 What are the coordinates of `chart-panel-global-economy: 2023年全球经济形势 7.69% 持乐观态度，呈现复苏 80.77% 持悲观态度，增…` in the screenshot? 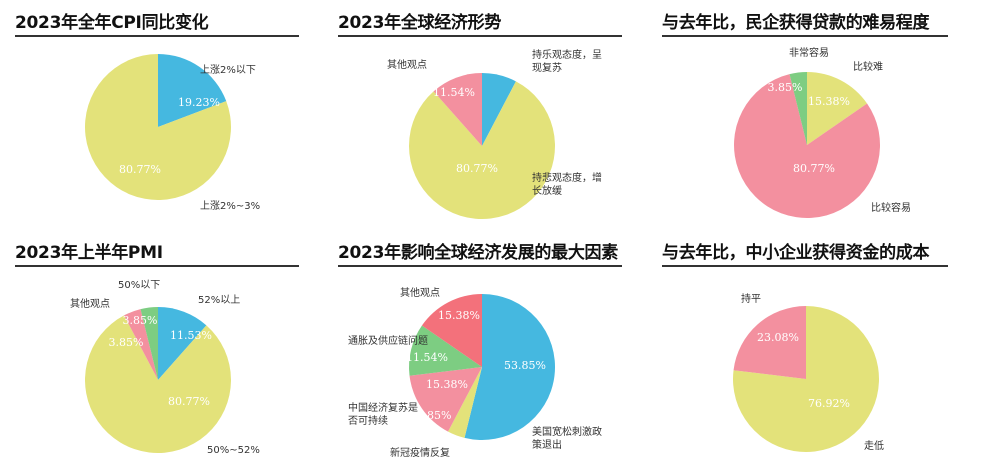 It's located at (480, 119).